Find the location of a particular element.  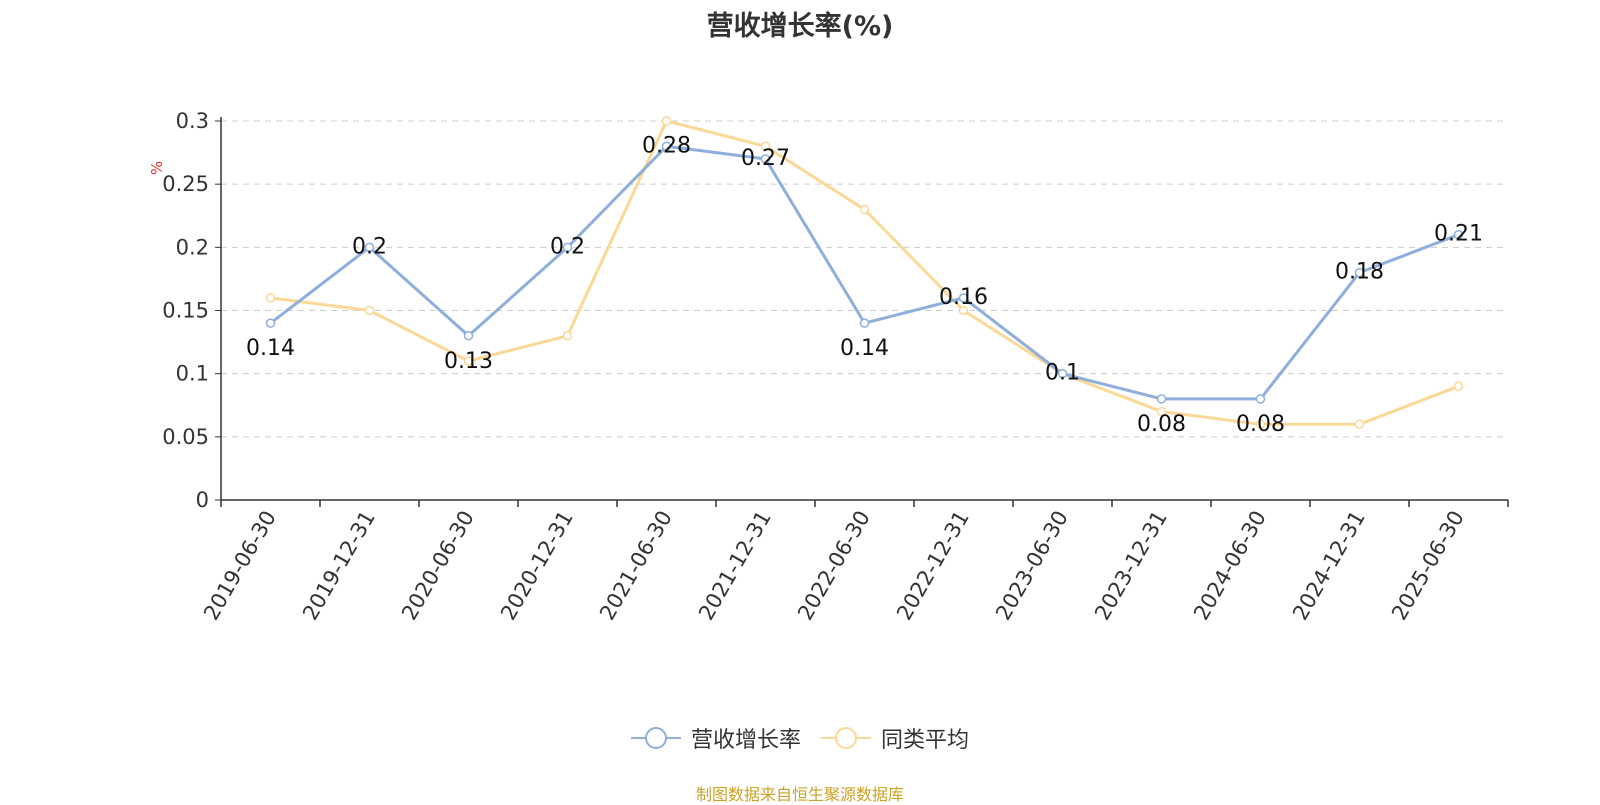

data-label: 0.16 is located at coordinates (963, 297).